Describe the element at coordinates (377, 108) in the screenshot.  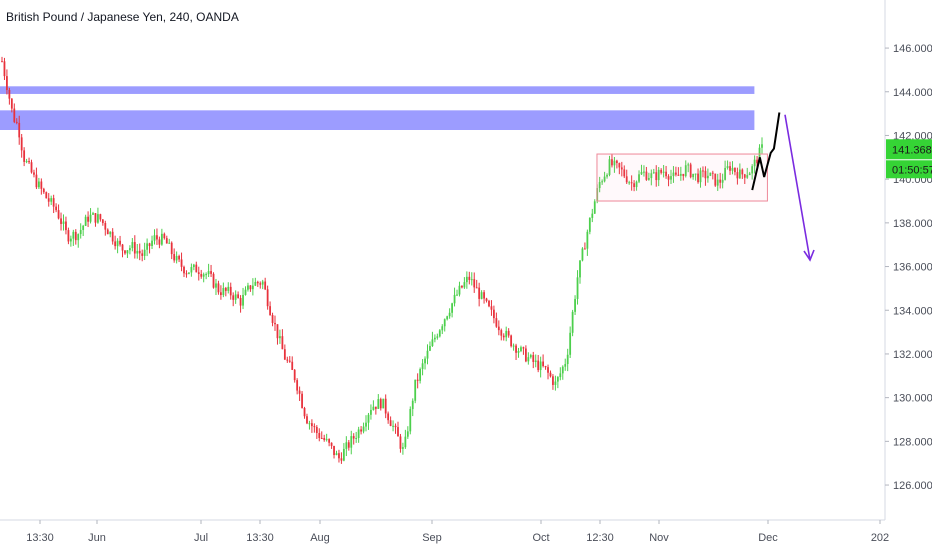
I see `resistance-zones` at that location.